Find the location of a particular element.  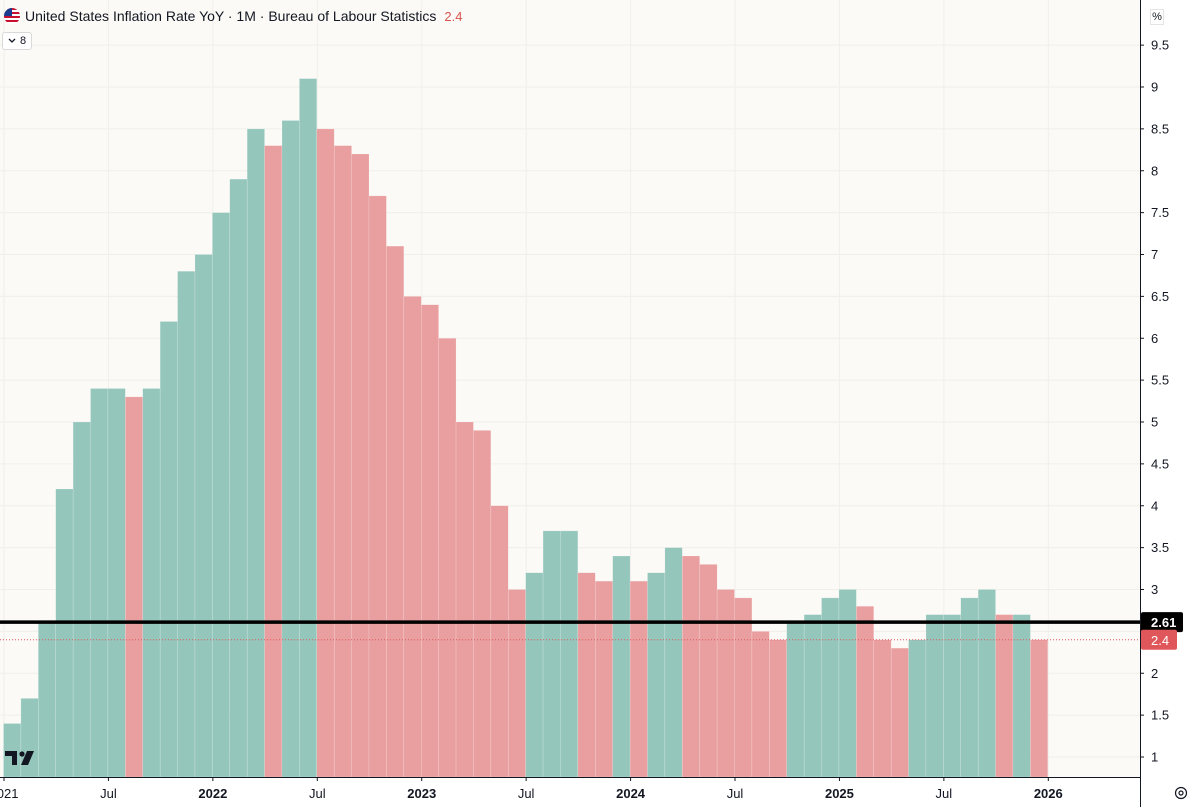

y-tick-label: 1 is located at coordinates (1154, 757).